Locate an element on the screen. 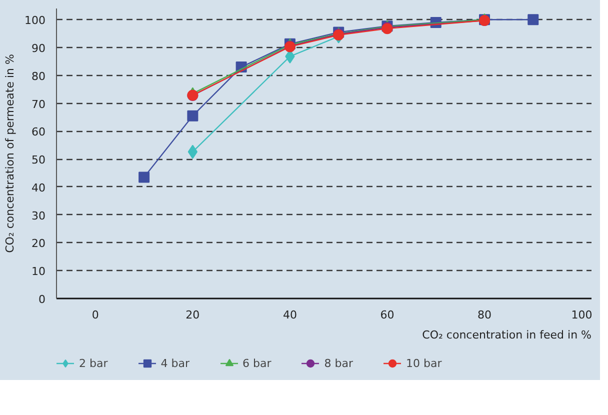 The height and width of the screenshot is (415, 608). legend-label: 10 bar is located at coordinates (424, 363).